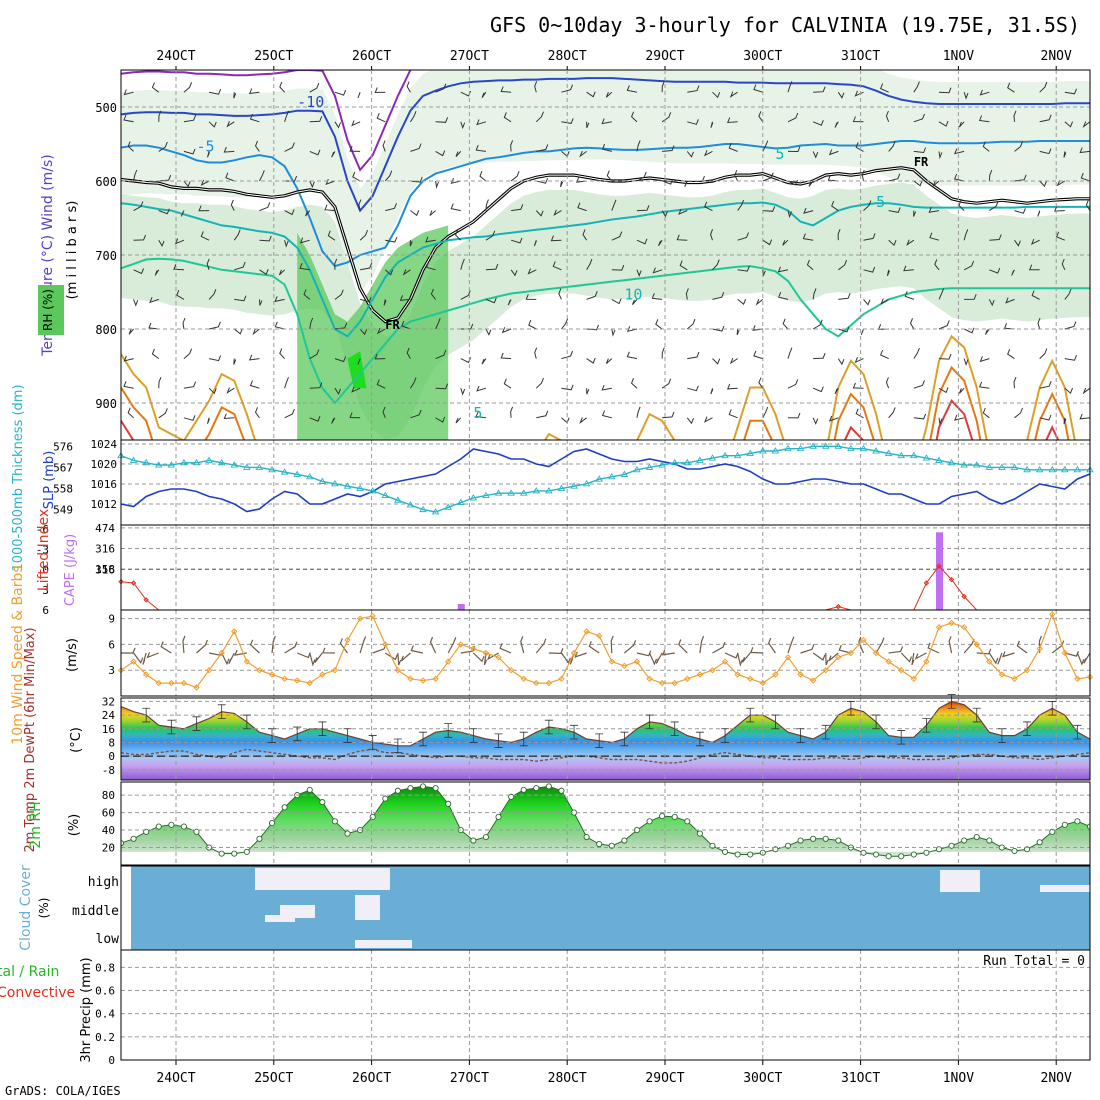 The image size is (1100, 1100). I want to click on bottom-tick-label: 25OCT, so click(273, 1078).